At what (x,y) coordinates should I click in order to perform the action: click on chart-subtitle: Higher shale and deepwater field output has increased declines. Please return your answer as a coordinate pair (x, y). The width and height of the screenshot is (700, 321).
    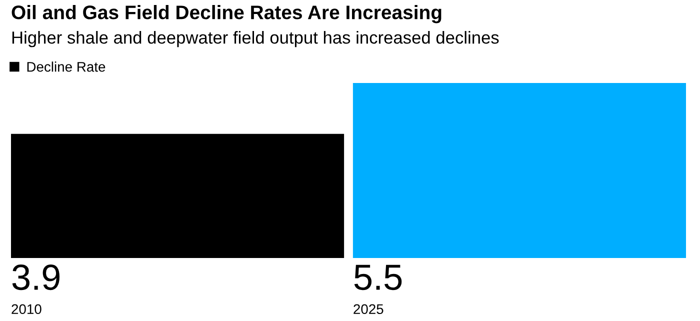
    Looking at the image, I should click on (255, 39).